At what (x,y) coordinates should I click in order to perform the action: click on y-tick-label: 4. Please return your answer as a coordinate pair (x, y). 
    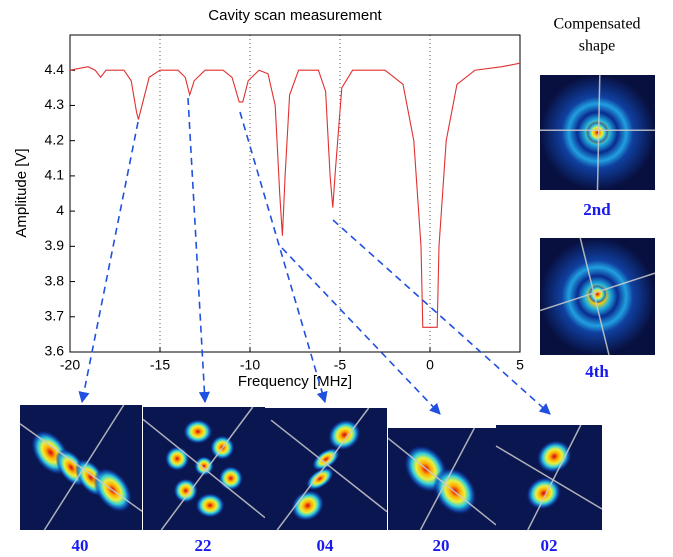
    Looking at the image, I should click on (60, 210).